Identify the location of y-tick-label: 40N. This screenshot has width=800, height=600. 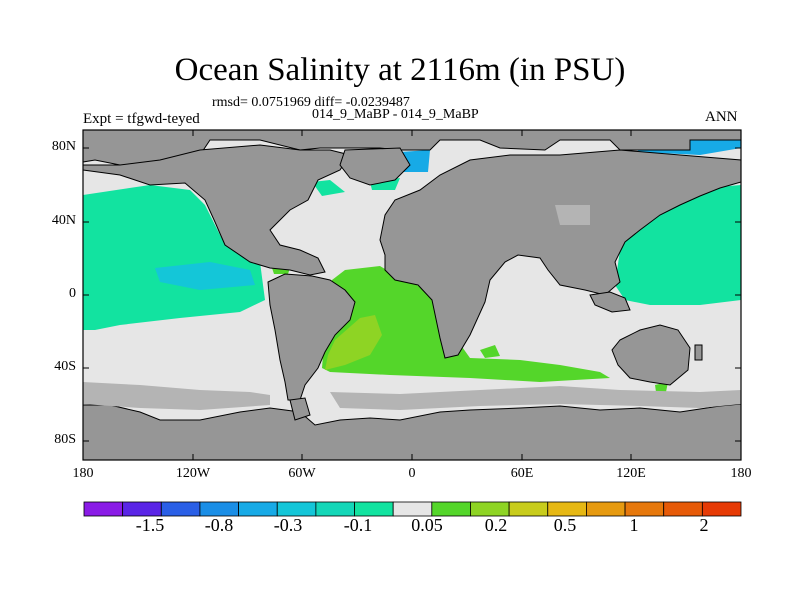
(63, 220).